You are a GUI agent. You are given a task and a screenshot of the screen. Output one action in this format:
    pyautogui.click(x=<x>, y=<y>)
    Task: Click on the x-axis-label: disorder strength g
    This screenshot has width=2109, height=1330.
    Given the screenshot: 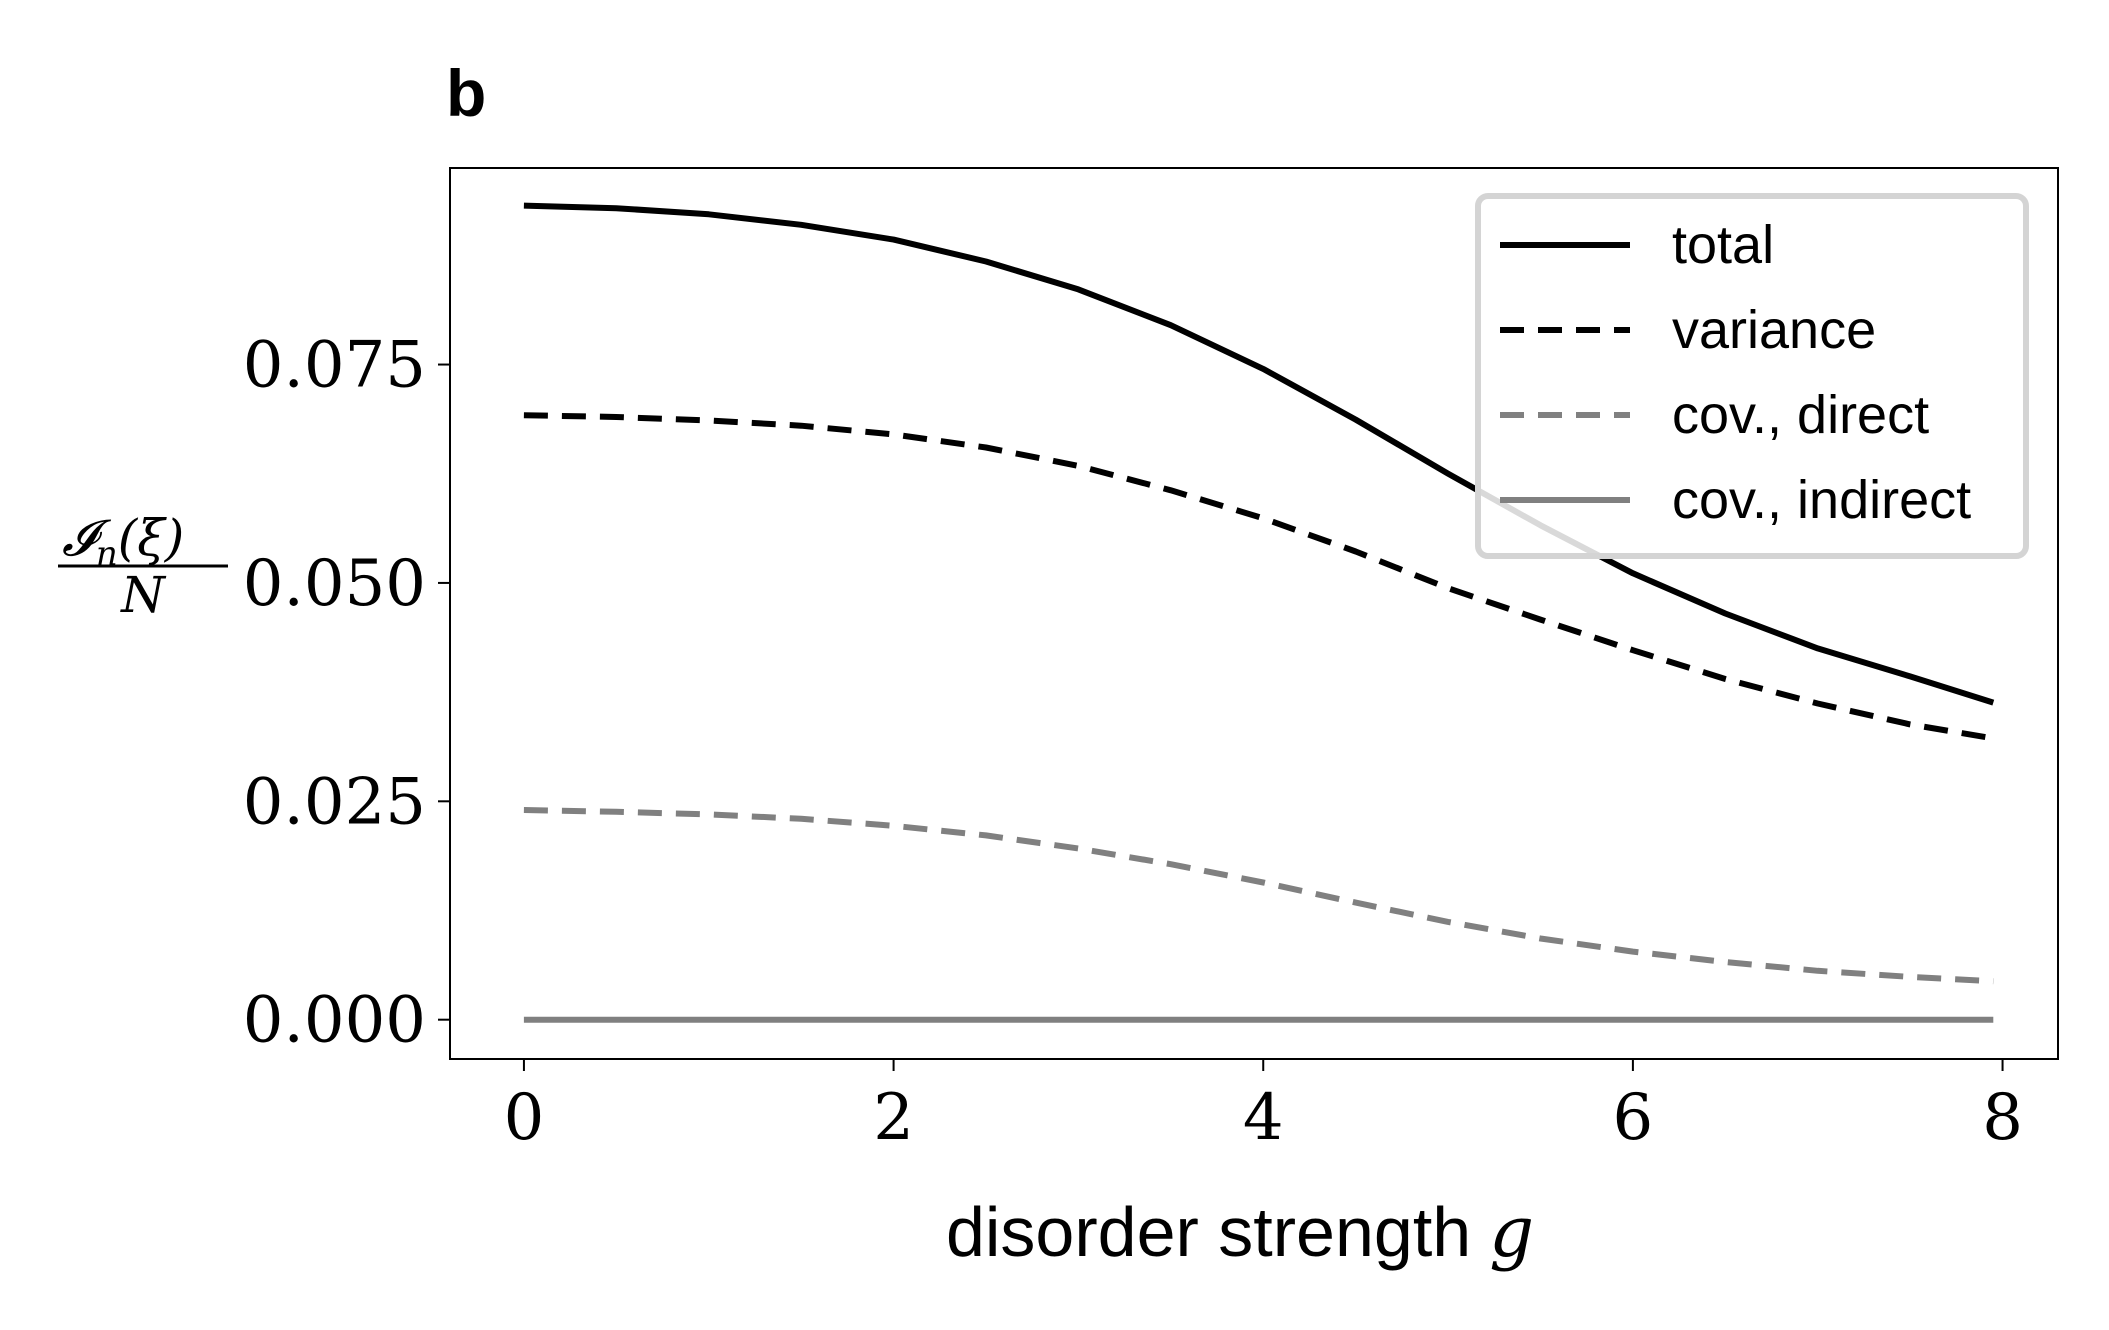 What is the action you would take?
    pyautogui.click(x=1240, y=1232)
    